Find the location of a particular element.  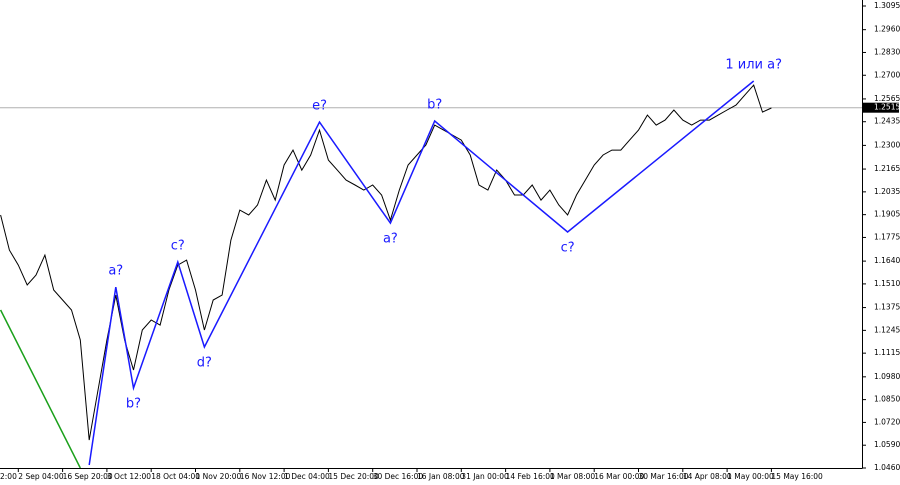

x-tick-label: 2 Sep 04:00 is located at coordinates (41, 476).